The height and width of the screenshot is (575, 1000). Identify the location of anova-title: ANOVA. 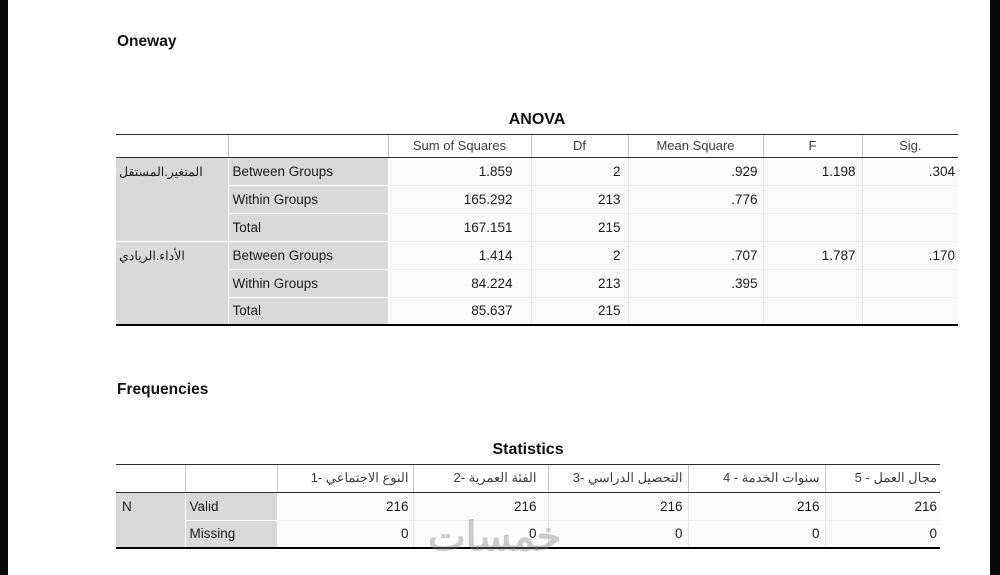
(537, 120).